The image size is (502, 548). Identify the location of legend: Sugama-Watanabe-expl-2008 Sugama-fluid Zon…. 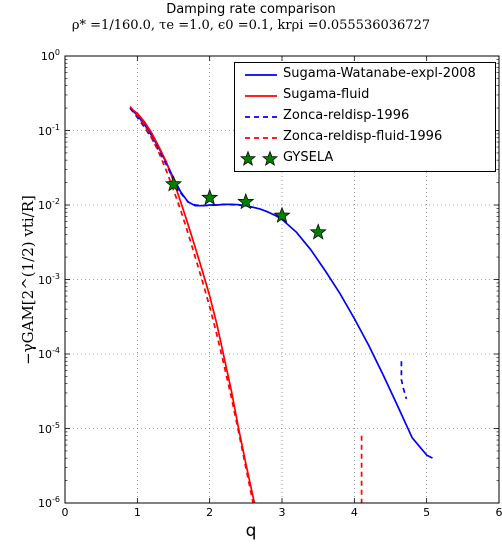
(365, 117).